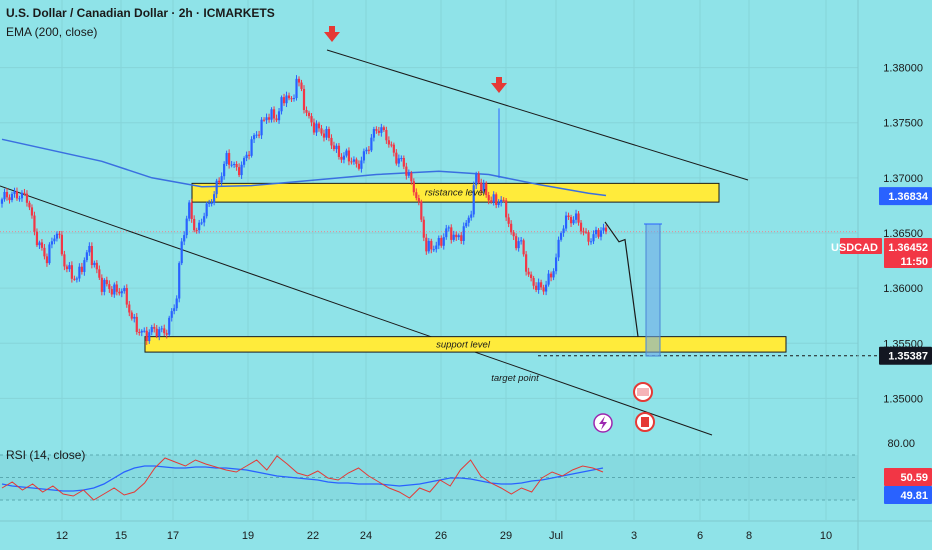  I want to click on rsi-ma-value-badge-text: 49.81, so click(914, 496).